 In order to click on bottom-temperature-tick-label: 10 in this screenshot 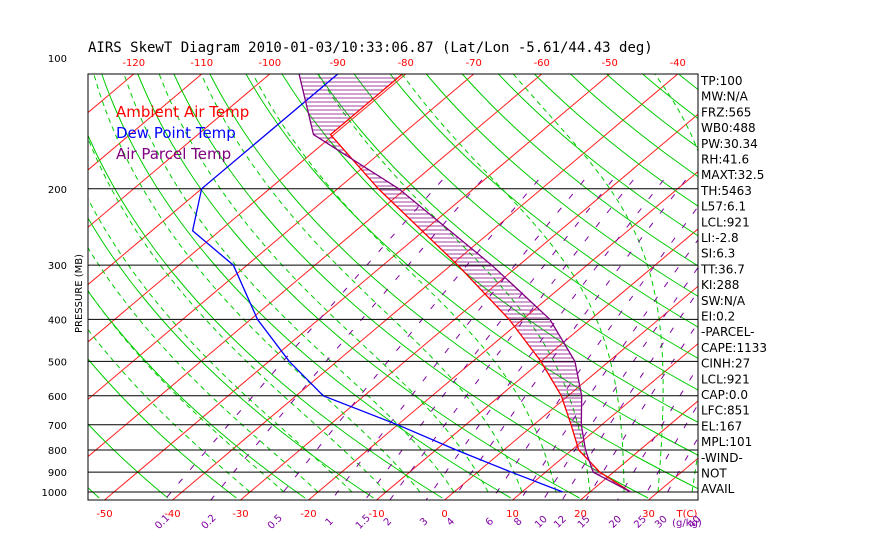, I will do `click(512, 514)`.